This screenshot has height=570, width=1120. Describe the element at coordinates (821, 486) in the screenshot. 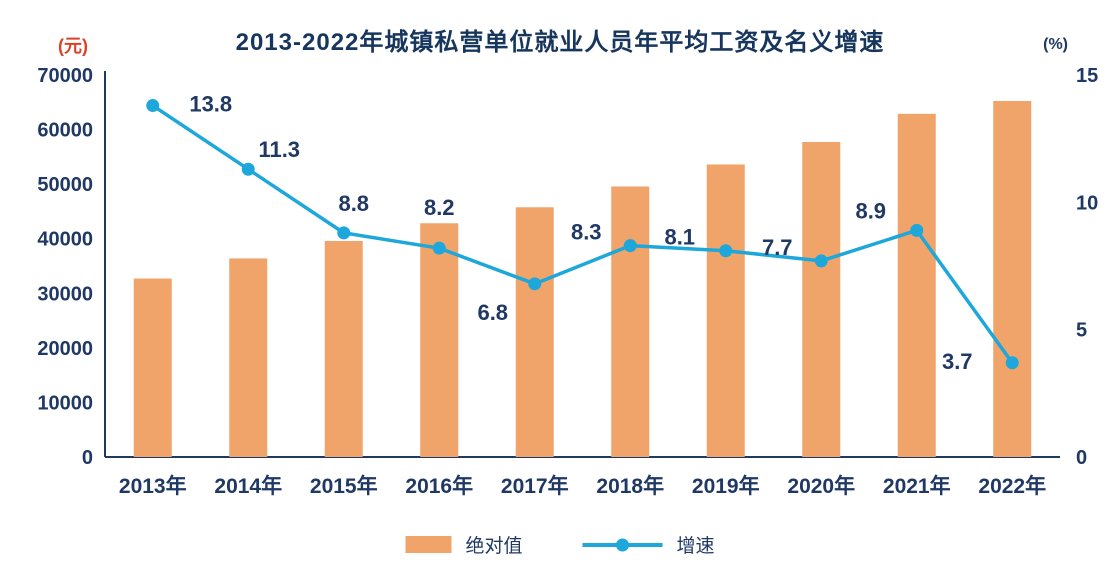

I see `x-axis-category-label: 2020年` at that location.